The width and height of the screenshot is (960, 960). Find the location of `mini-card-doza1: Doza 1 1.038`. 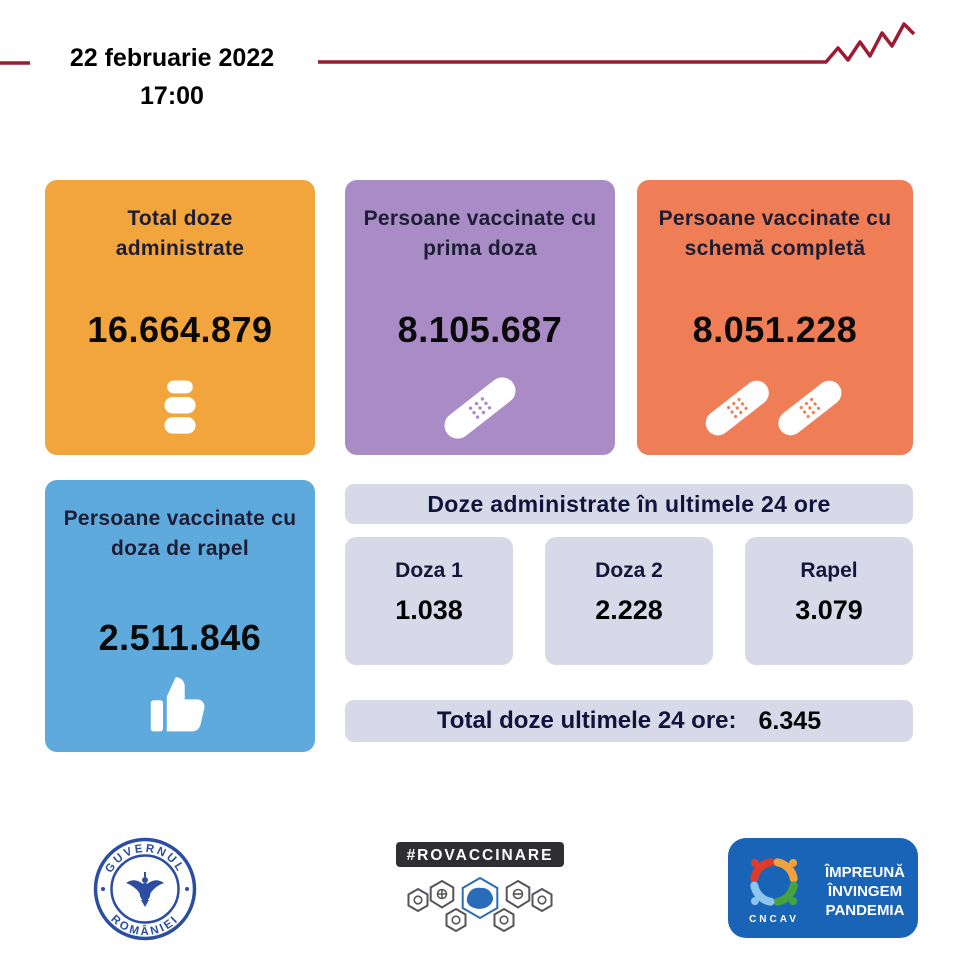

mini-card-doza1: Doza 1 1.038 is located at coordinates (429, 601).